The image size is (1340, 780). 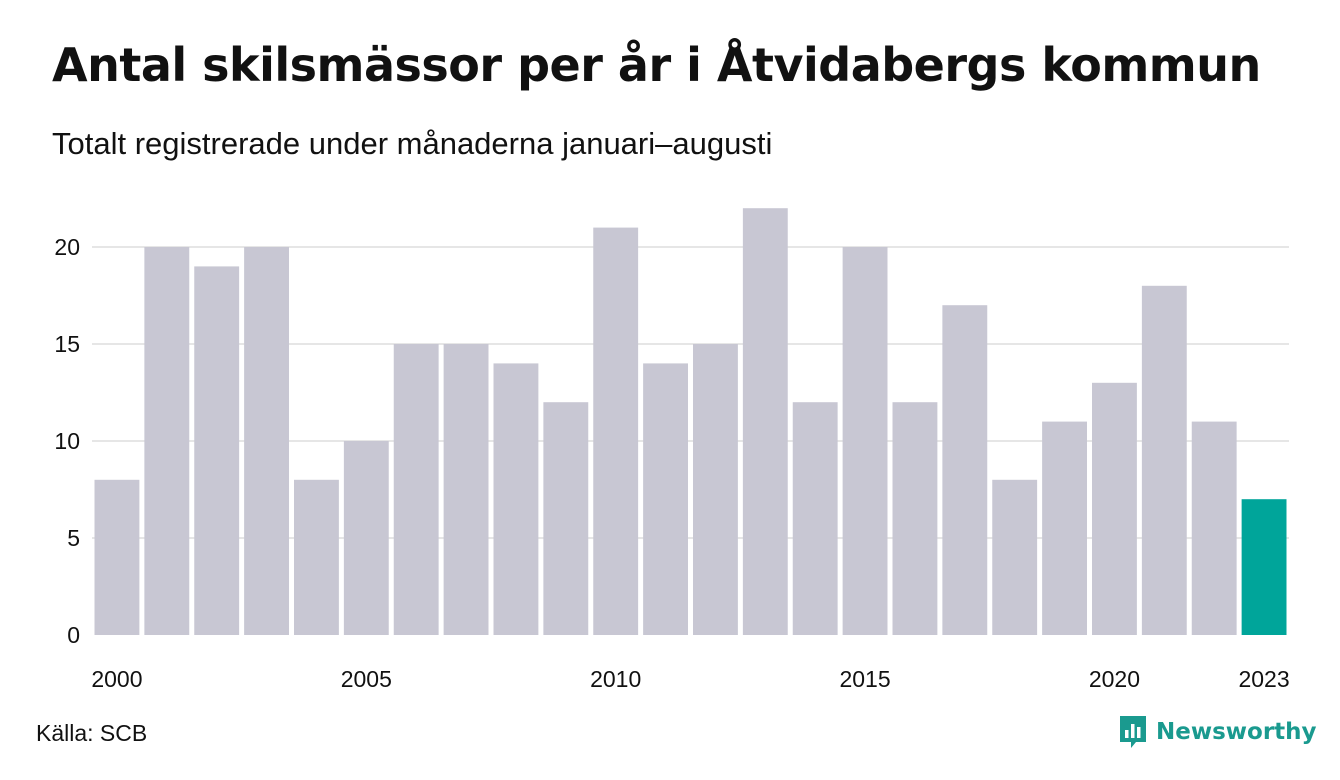 I want to click on bar-2015, so click(x=865, y=441).